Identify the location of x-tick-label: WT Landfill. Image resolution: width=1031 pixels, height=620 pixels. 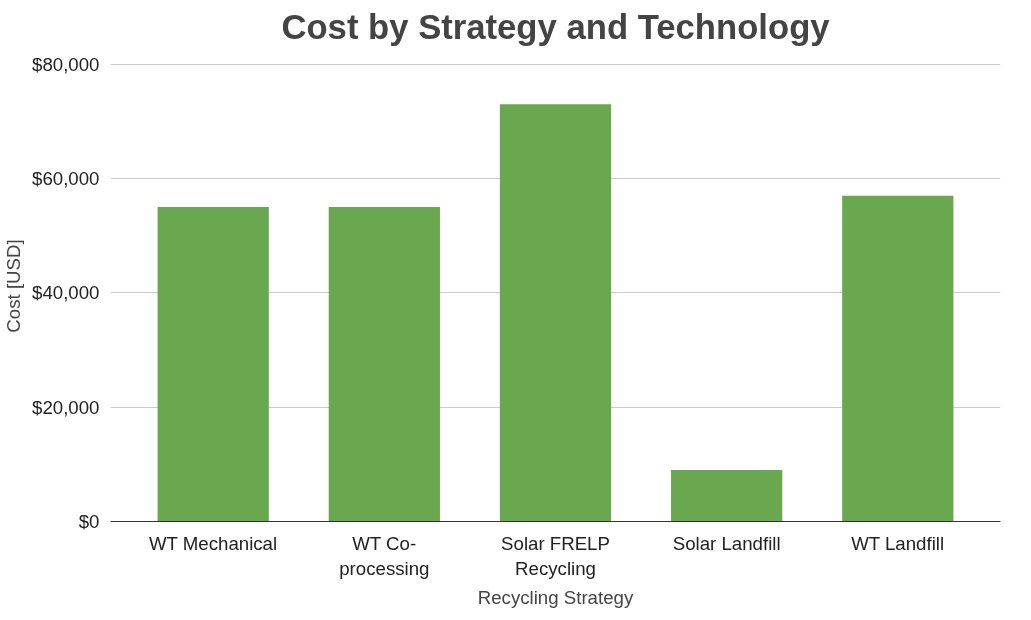
(898, 543).